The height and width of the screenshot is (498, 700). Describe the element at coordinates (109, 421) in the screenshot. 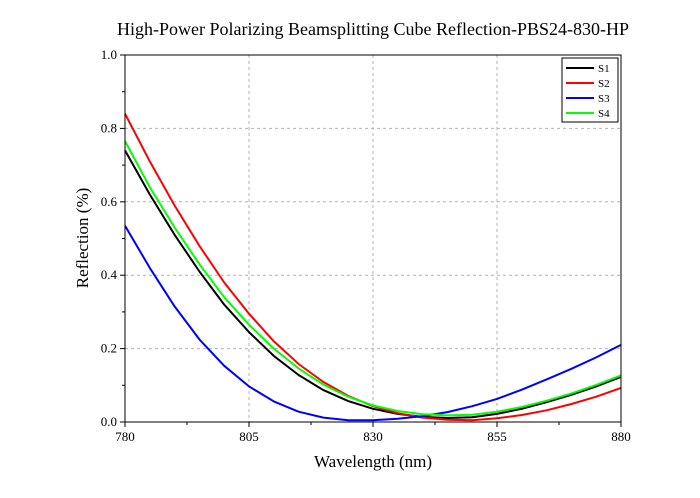

I see `y-tick-label: 0.0` at that location.